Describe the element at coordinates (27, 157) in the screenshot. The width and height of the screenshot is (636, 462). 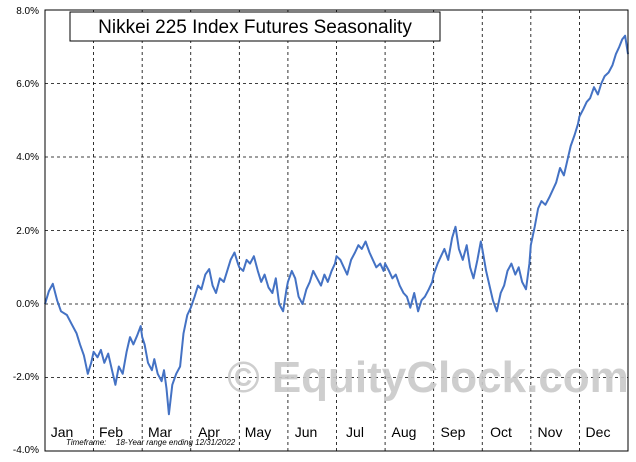
I see `y-tick-label: 4.0%` at that location.